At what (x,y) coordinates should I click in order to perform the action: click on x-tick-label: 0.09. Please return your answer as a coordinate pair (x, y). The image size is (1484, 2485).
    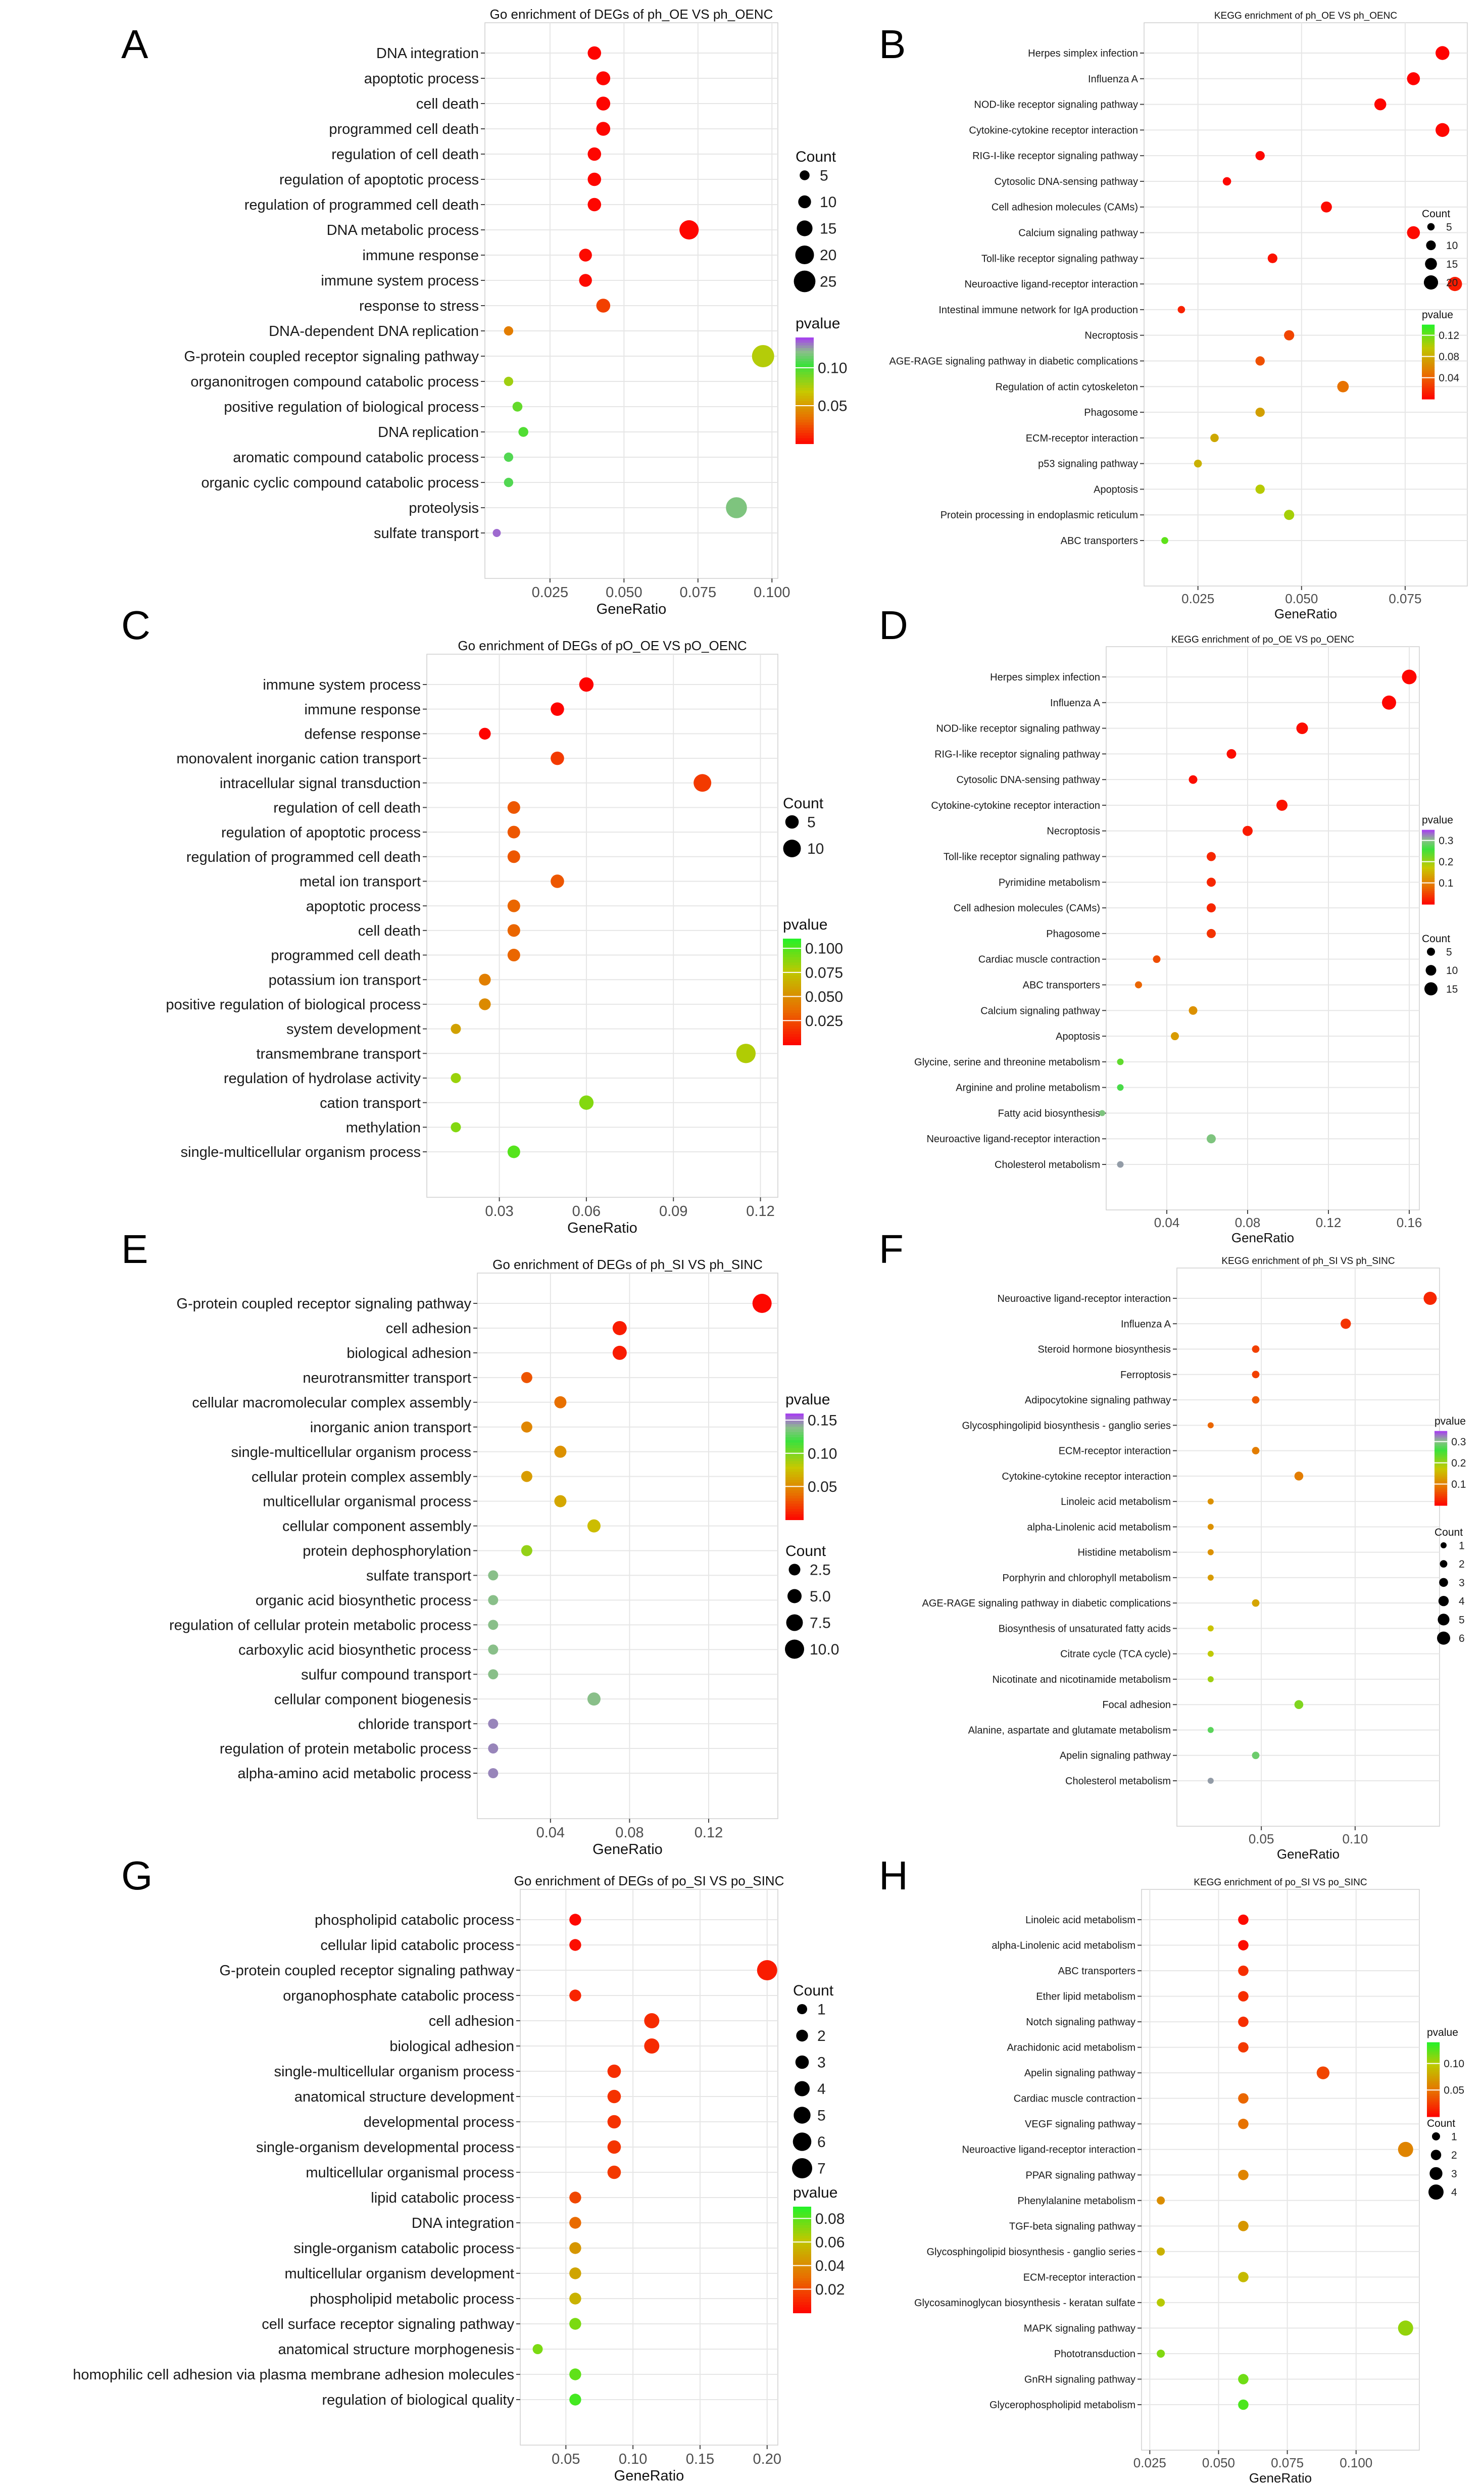
    Looking at the image, I should click on (673, 1211).